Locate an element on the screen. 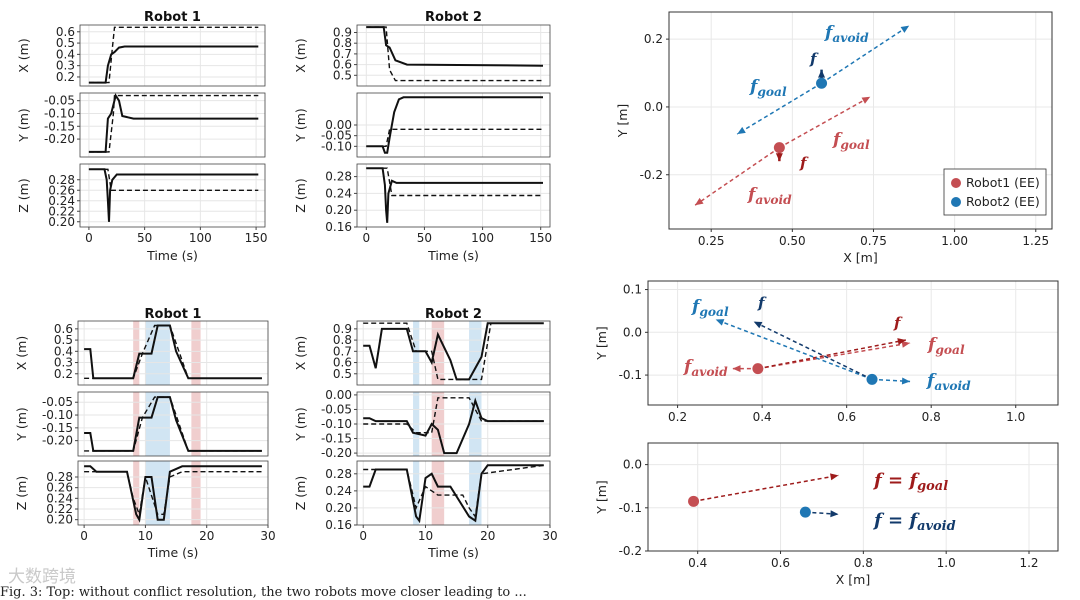 The image size is (1080, 600). x-tick-label: 1.00 is located at coordinates (954, 241).